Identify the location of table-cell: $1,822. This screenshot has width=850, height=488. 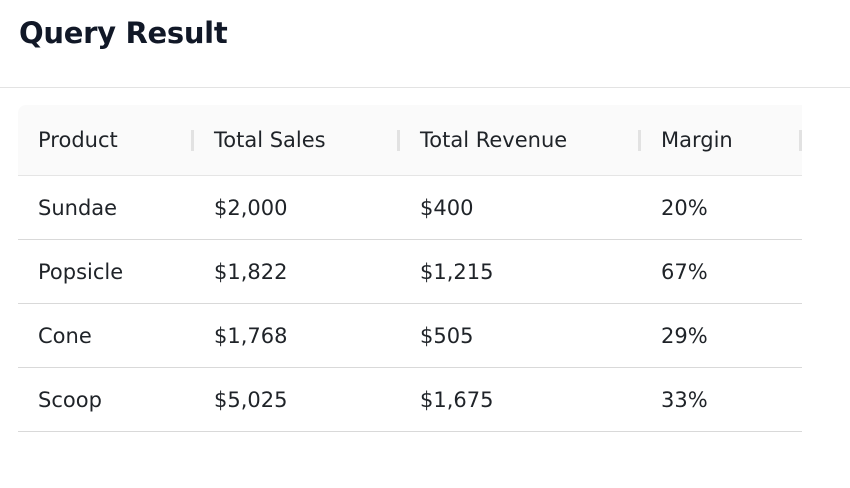
(297, 271).